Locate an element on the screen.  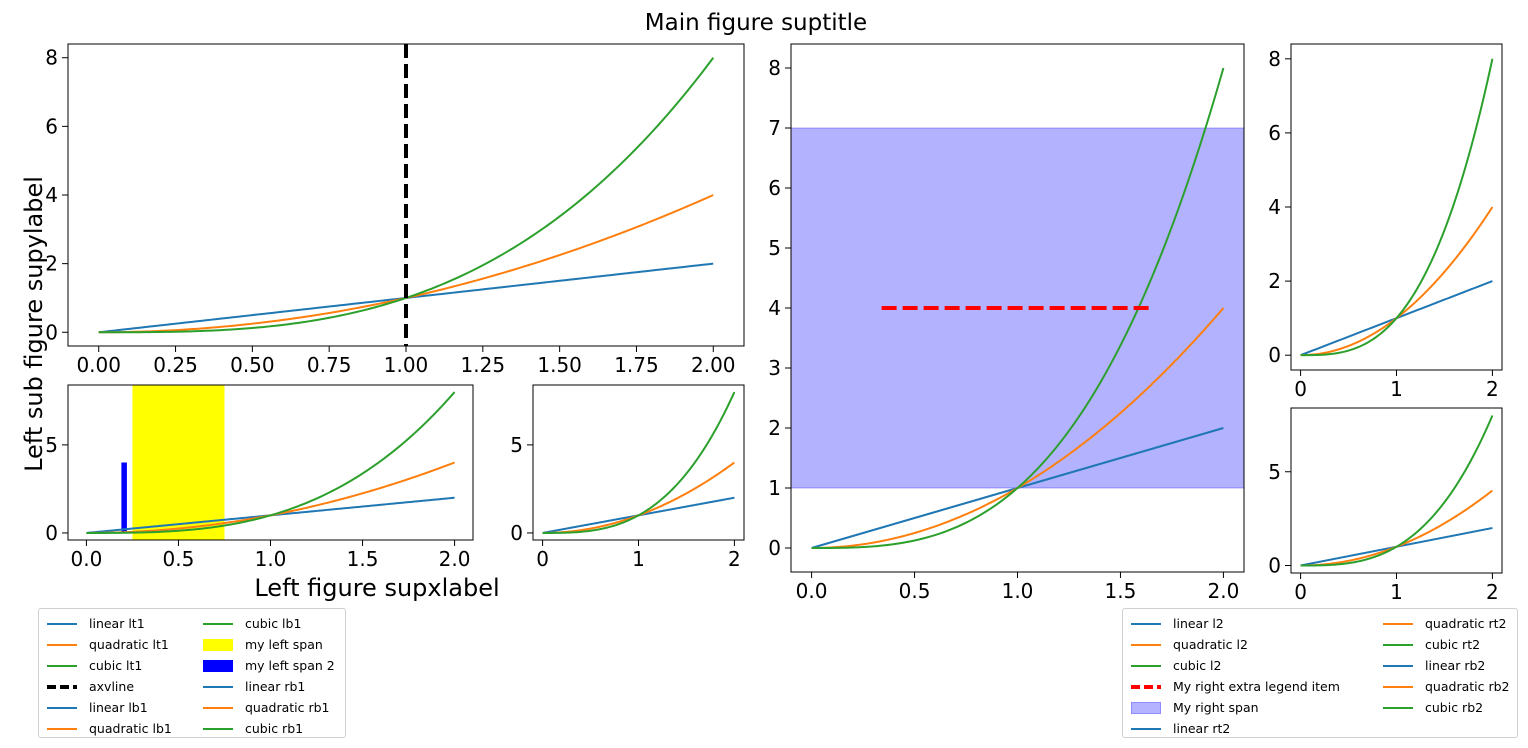
legend-label: quadratic l2 is located at coordinates (1210, 644).